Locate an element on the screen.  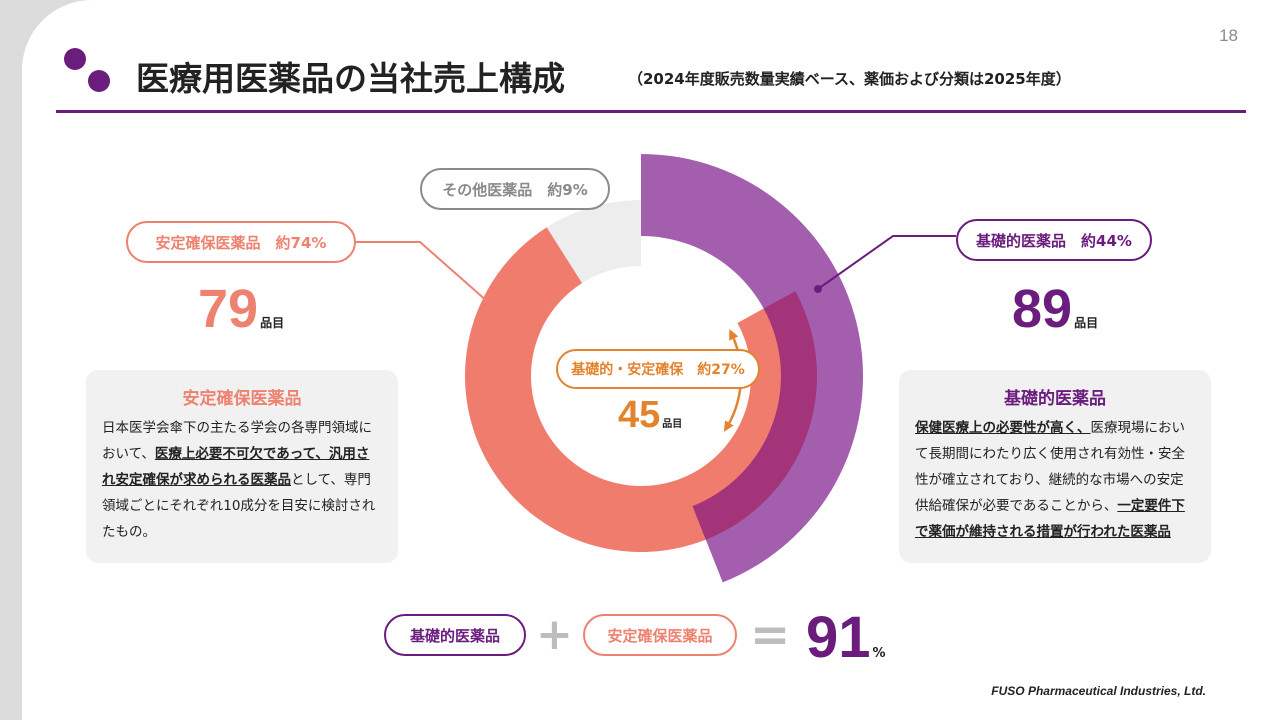
equals-icon: = is located at coordinates (770, 635).